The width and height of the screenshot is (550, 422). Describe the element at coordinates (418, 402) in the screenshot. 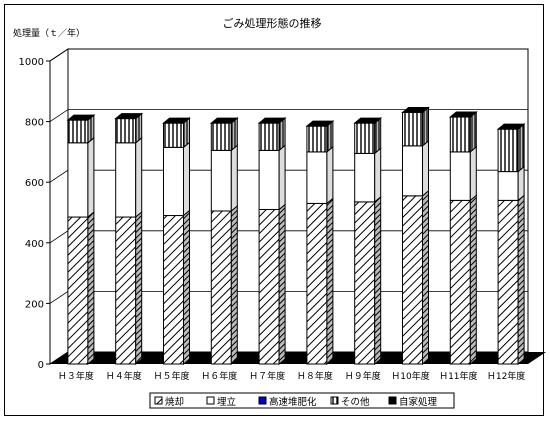

I see `legend-label: 自家処理` at that location.